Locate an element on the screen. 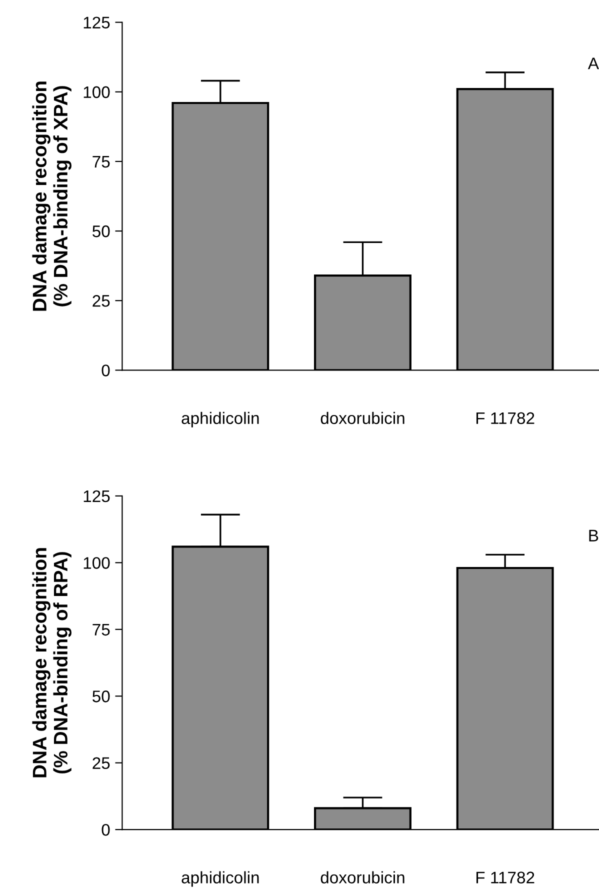 The image size is (599, 892). annotation: B is located at coordinates (593, 536).